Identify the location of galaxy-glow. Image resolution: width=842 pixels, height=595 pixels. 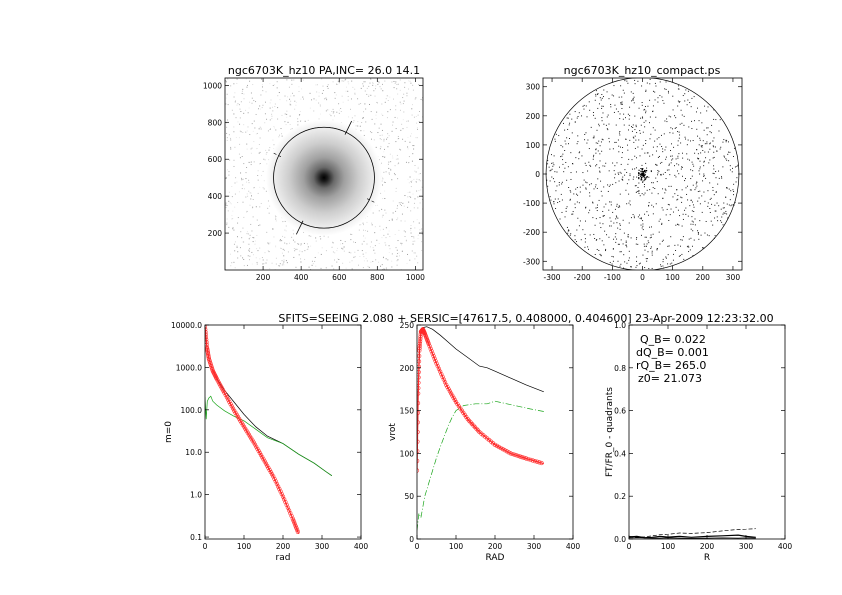
(324, 177).